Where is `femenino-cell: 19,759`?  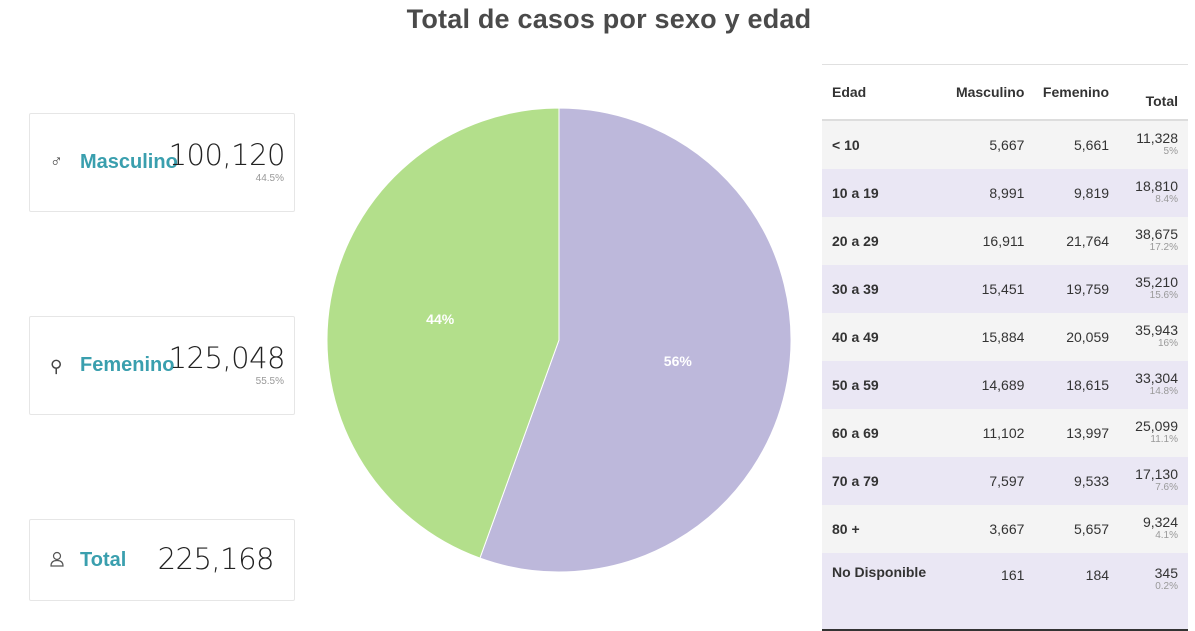
femenino-cell: 19,759 is located at coordinates (1088, 289).